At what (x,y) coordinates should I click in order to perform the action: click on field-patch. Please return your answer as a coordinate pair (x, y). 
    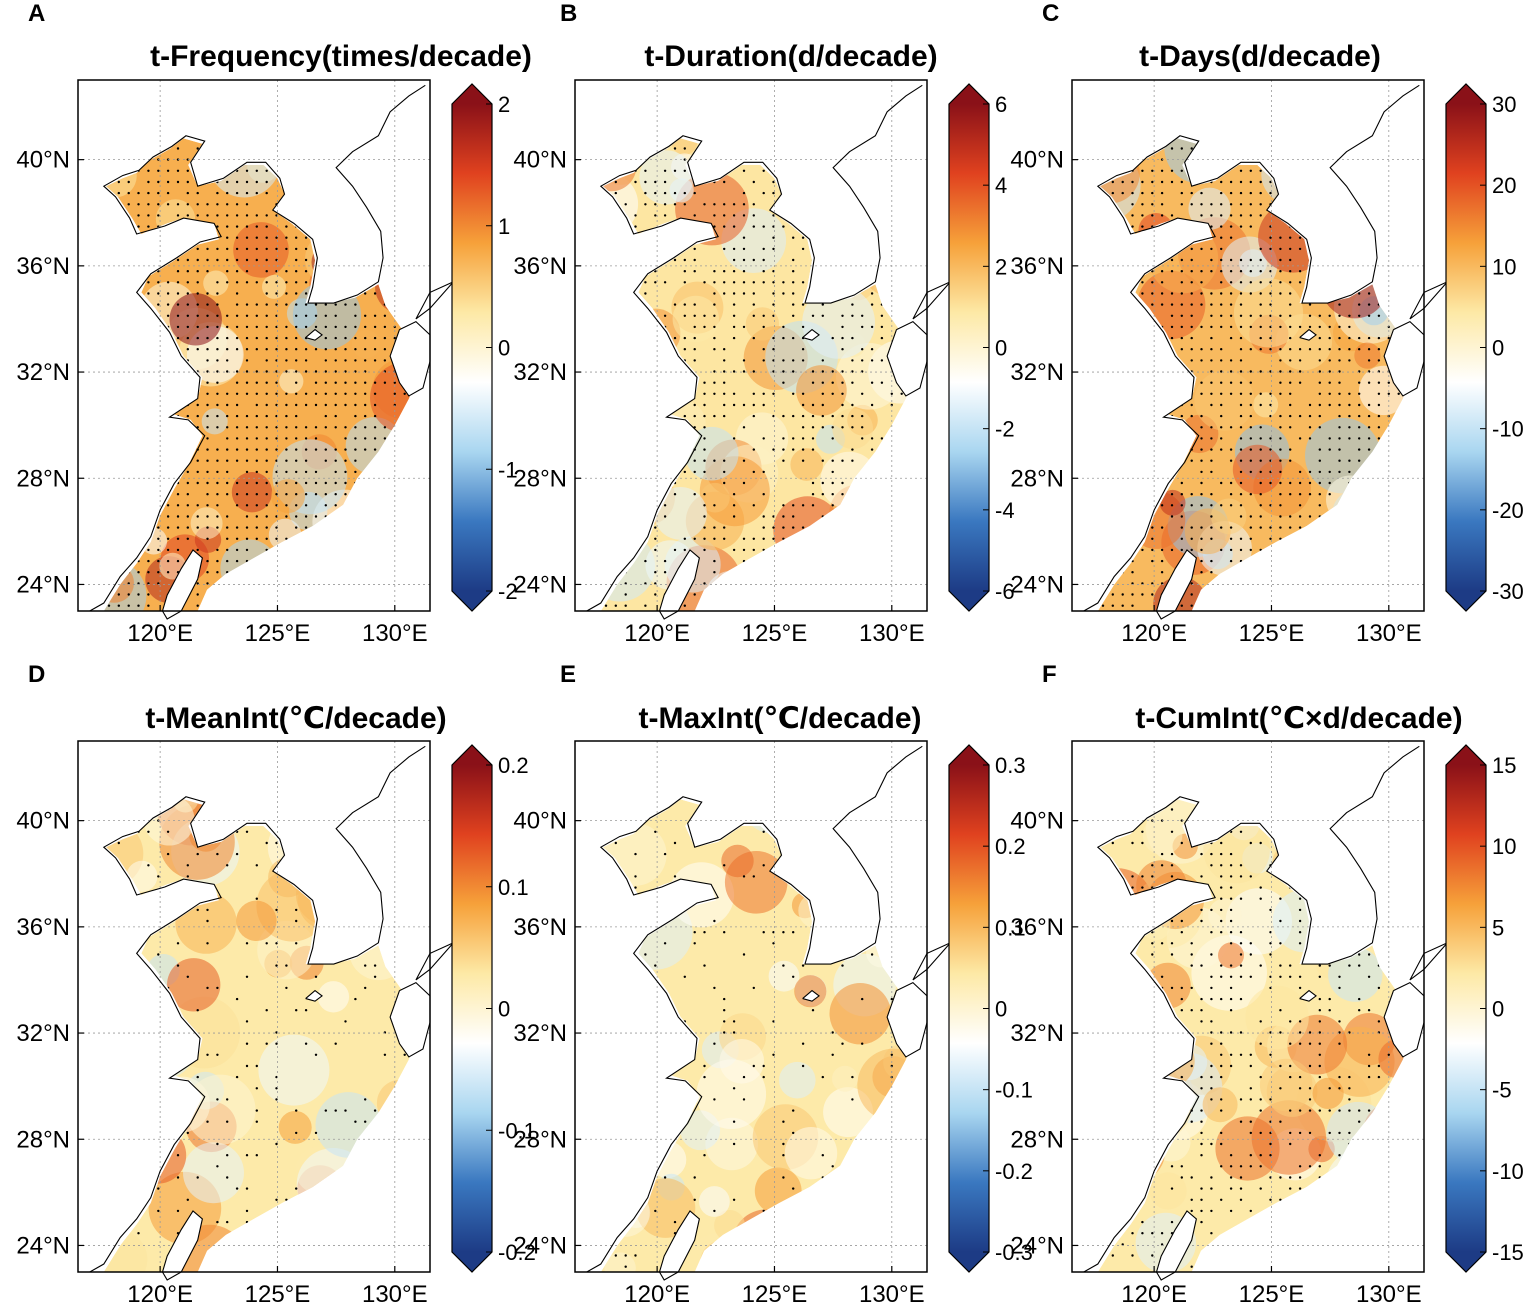
    Looking at the image, I should click on (1265, 404).